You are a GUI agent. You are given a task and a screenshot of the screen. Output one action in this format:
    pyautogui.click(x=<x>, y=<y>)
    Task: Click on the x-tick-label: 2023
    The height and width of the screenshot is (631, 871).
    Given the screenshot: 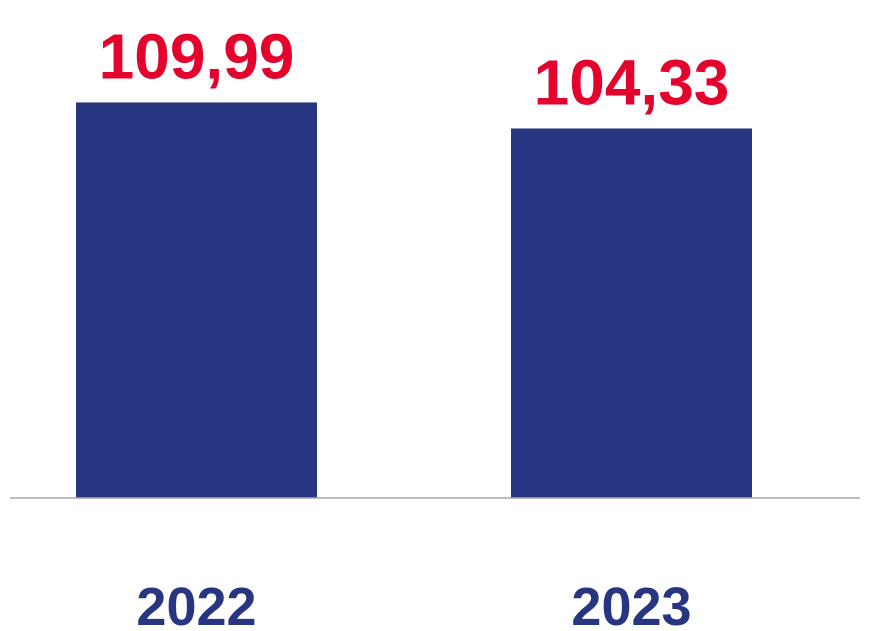 What is the action you would take?
    pyautogui.click(x=631, y=604)
    